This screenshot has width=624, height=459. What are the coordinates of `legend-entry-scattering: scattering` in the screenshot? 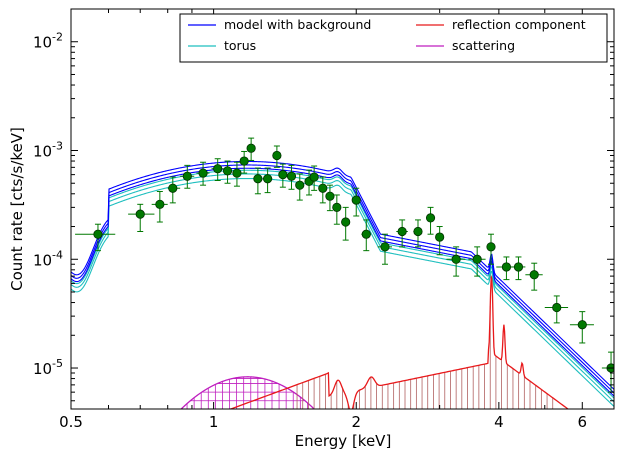 It's located at (465, 45).